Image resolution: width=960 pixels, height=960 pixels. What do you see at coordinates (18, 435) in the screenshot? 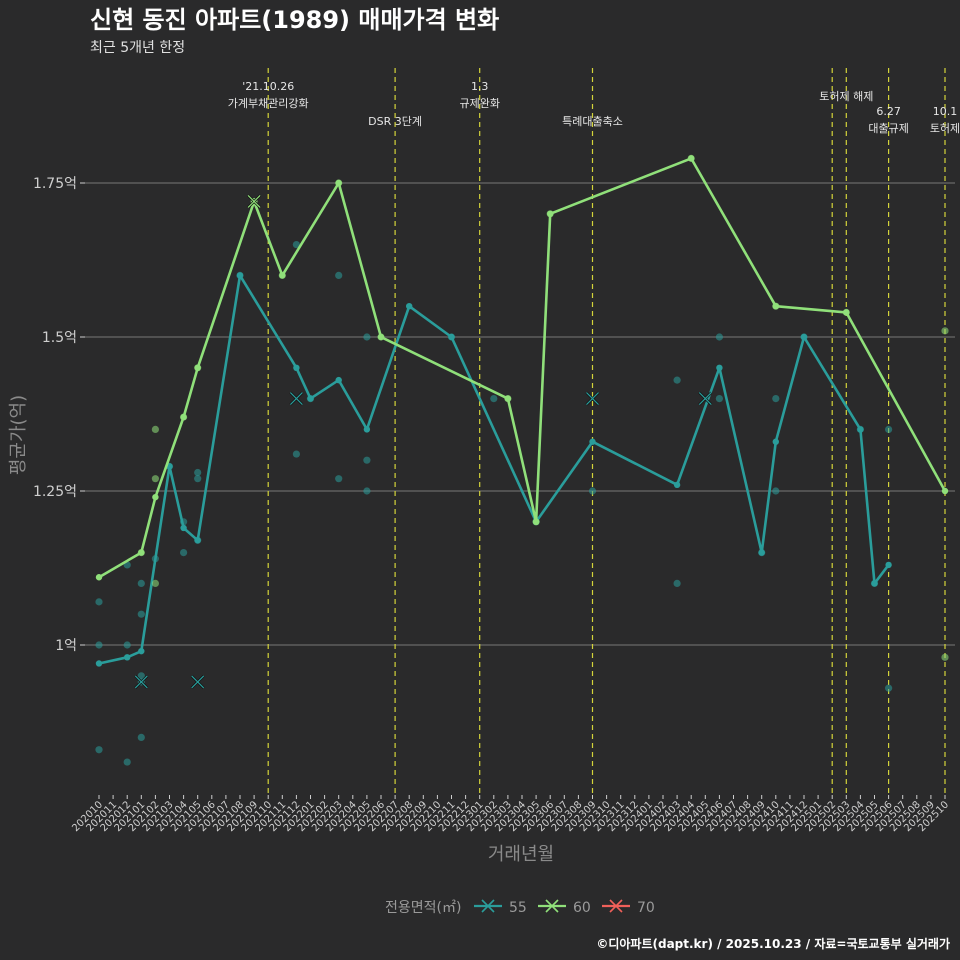
I see `y-axis-title: 평균가(억)` at bounding box center [18, 435].